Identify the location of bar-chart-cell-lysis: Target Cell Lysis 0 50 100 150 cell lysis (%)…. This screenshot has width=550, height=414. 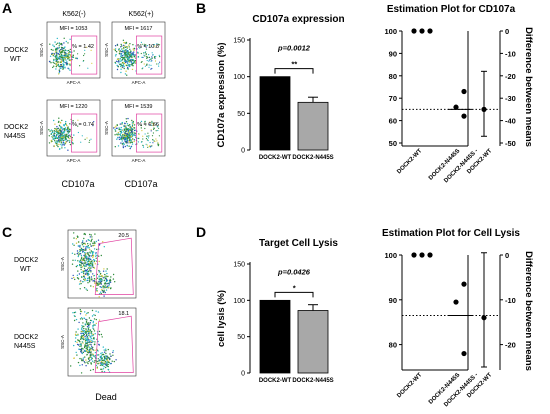
(277, 311).